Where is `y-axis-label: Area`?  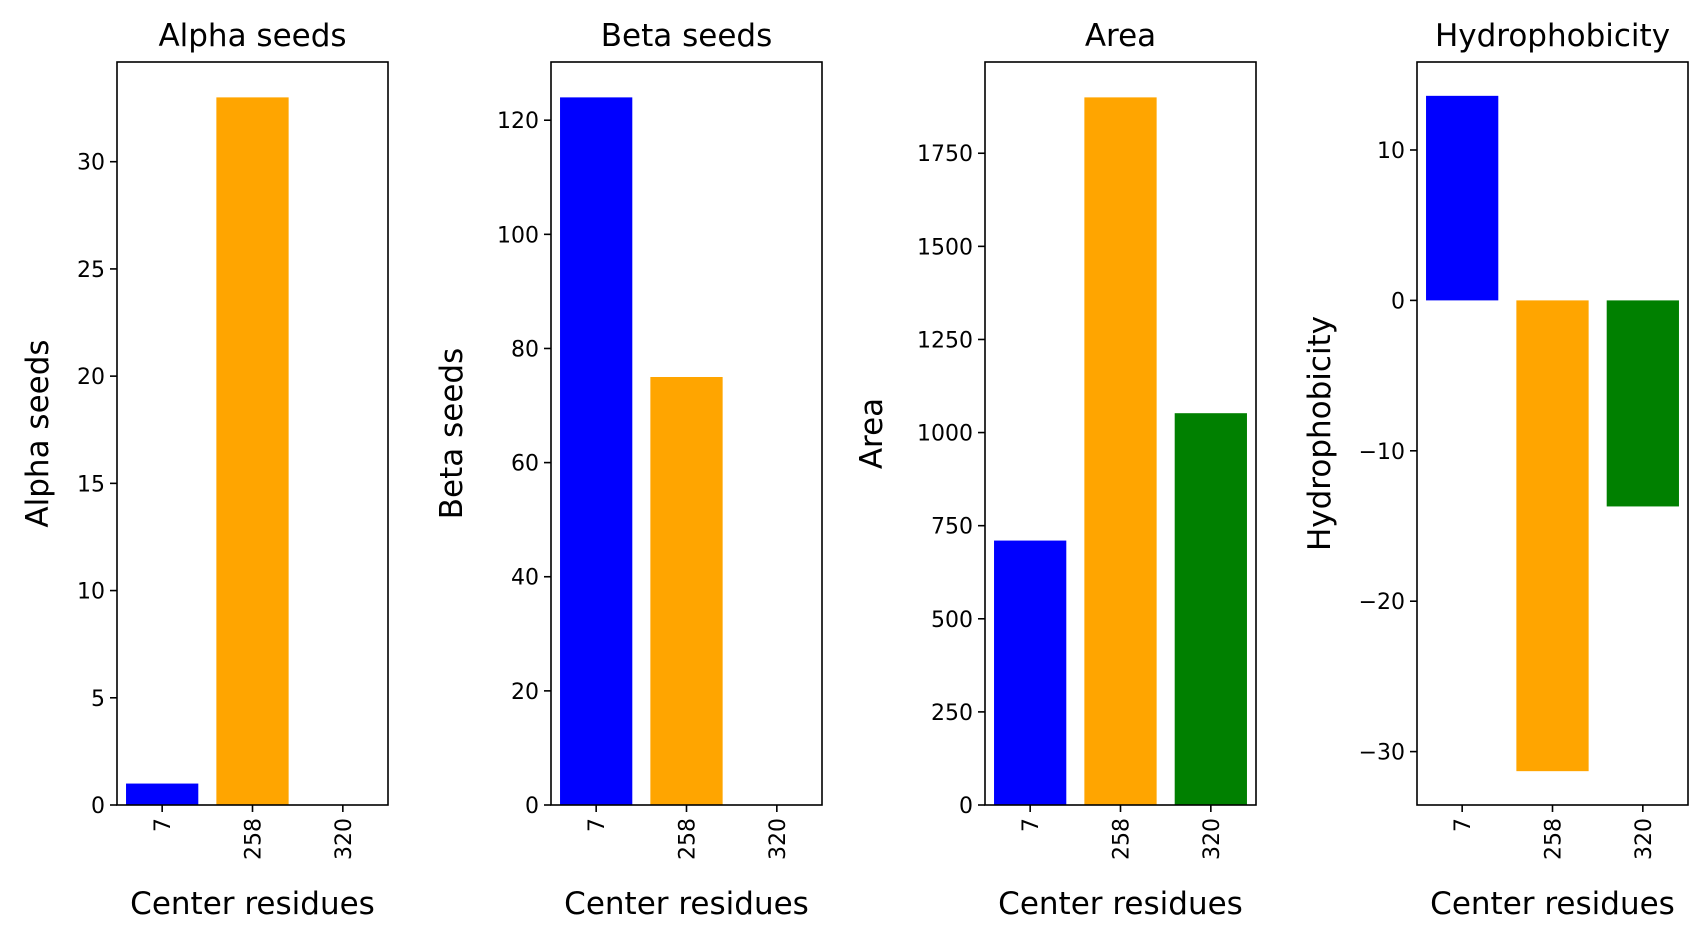
y-axis-label: Area is located at coordinates (872, 433).